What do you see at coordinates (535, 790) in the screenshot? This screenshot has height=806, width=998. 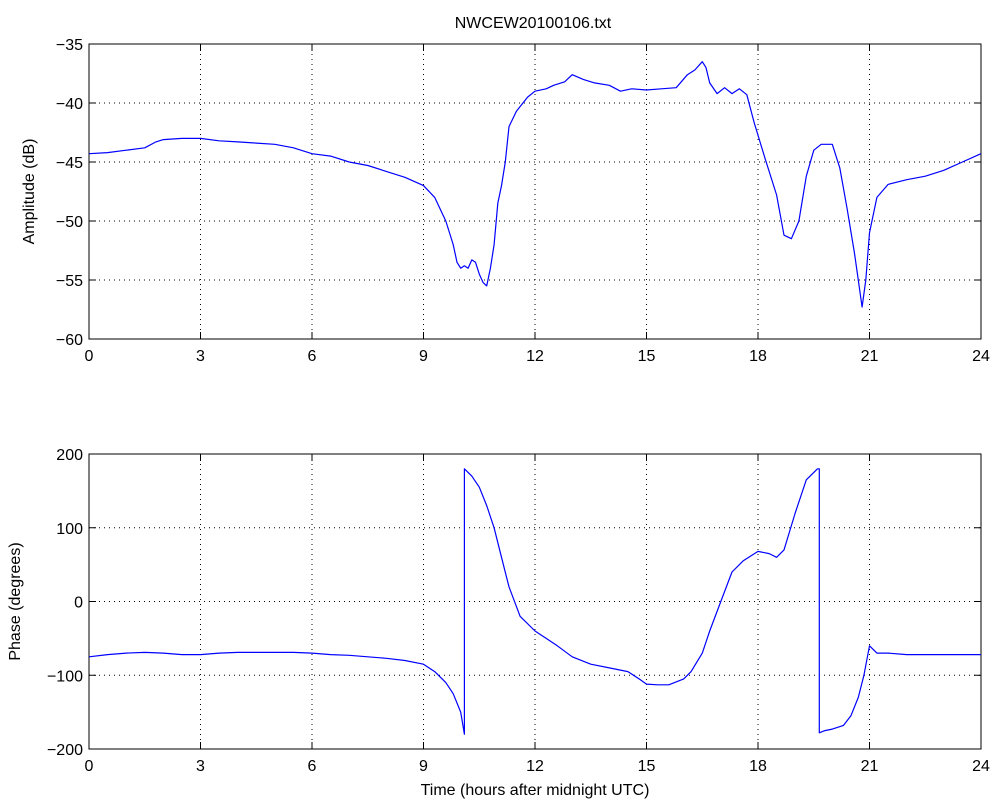 I see `phase-x-axis-label: Time (hours after midnight UTC)` at bounding box center [535, 790].